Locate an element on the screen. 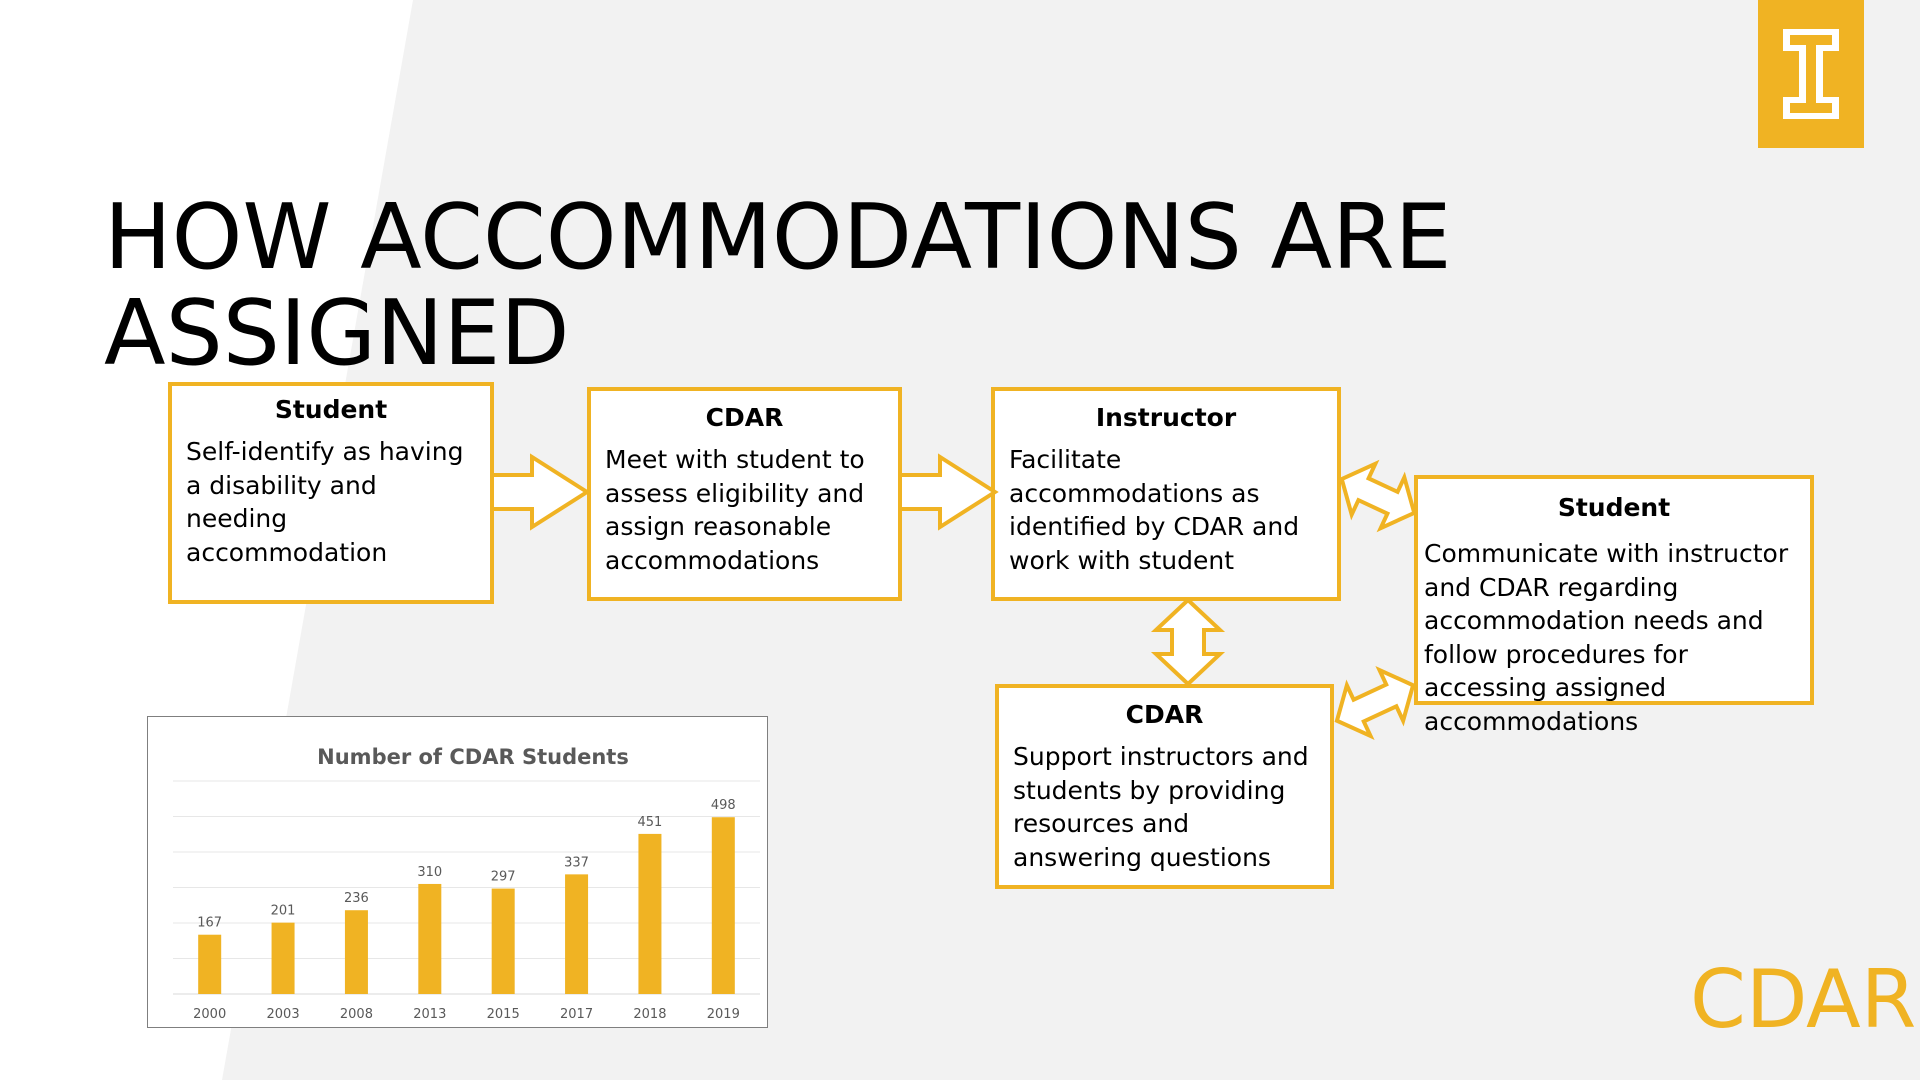 The width and height of the screenshot is (1920, 1080). flow-box-heading: Instructor is located at coordinates (1166, 417).